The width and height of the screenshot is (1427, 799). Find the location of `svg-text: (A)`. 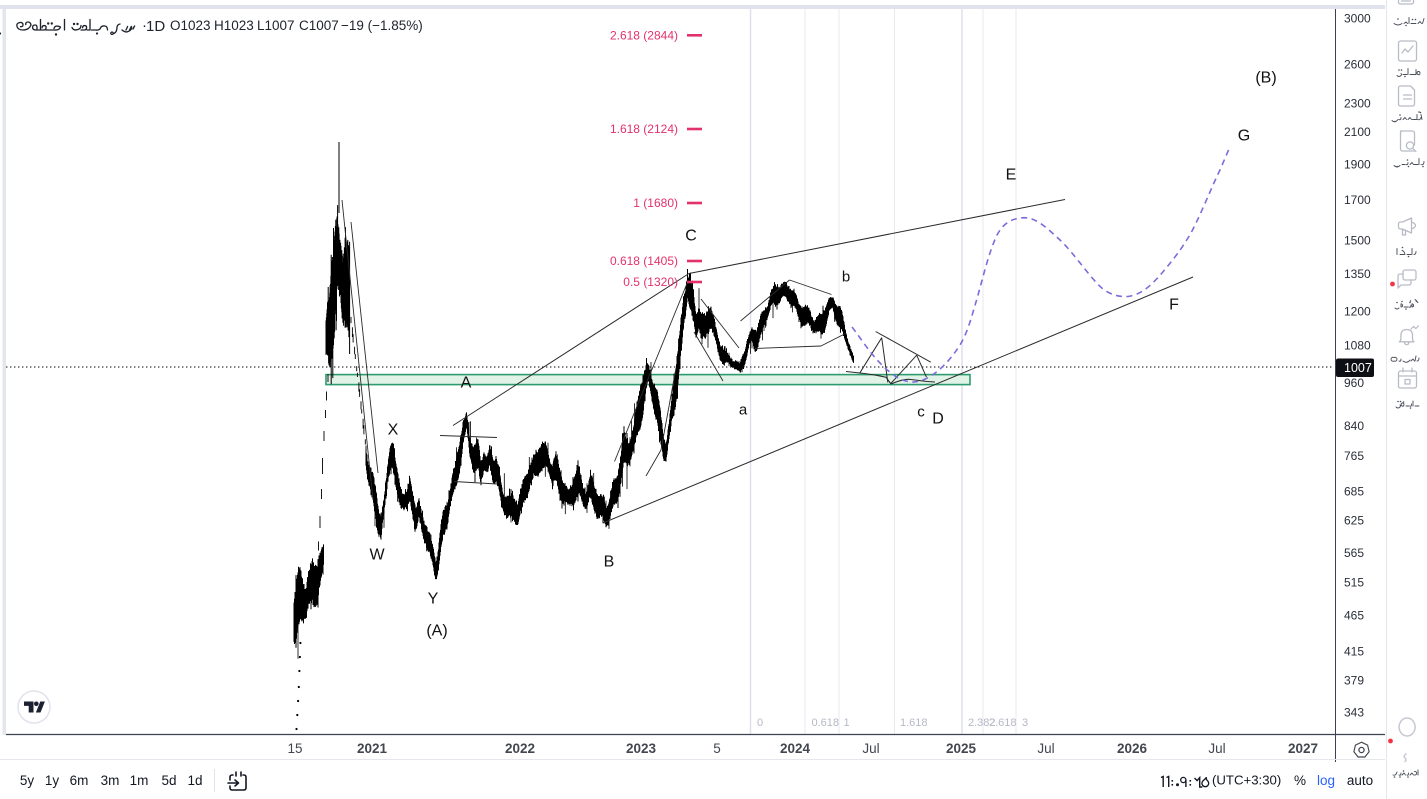

svg-text: (A) is located at coordinates (436, 631).